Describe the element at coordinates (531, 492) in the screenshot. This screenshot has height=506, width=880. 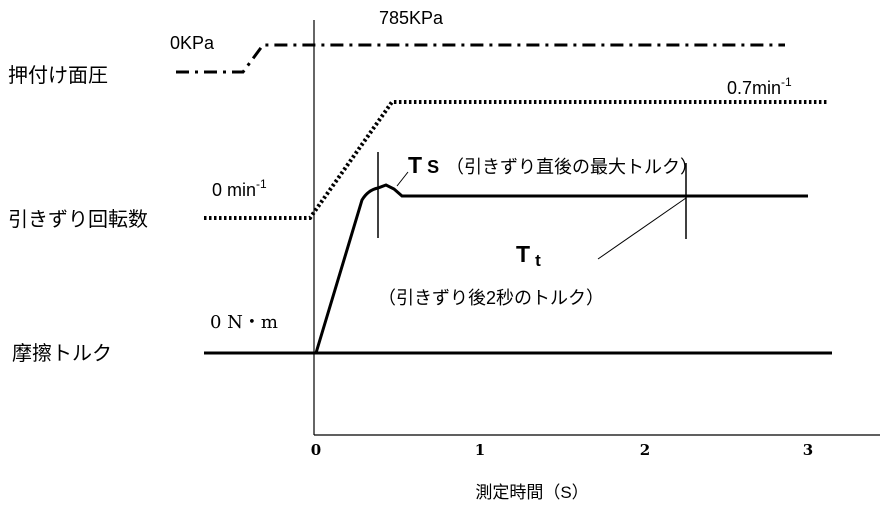
I see `x-axis-label: 測定時間（S）` at that location.